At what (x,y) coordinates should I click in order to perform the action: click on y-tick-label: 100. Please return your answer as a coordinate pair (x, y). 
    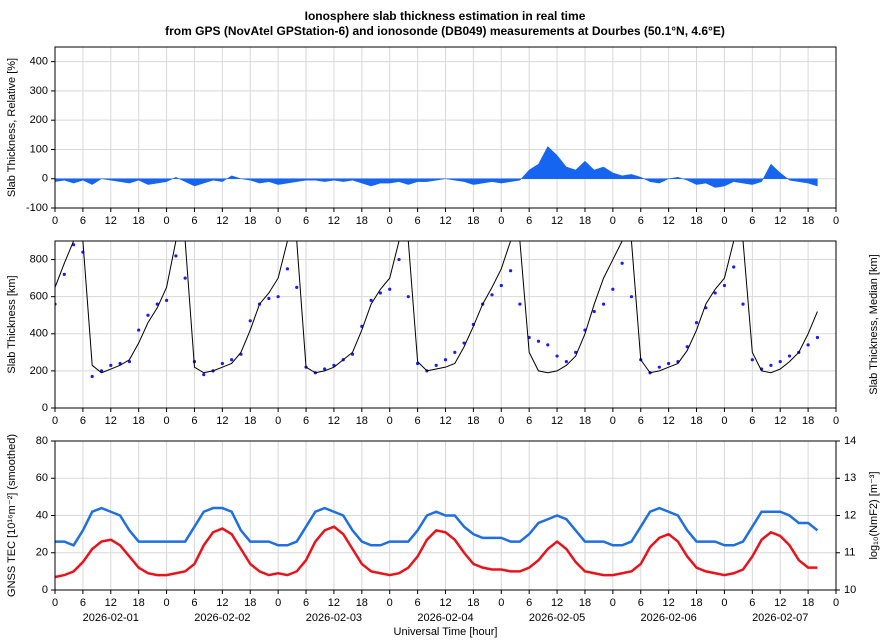
    Looking at the image, I should click on (39, 149).